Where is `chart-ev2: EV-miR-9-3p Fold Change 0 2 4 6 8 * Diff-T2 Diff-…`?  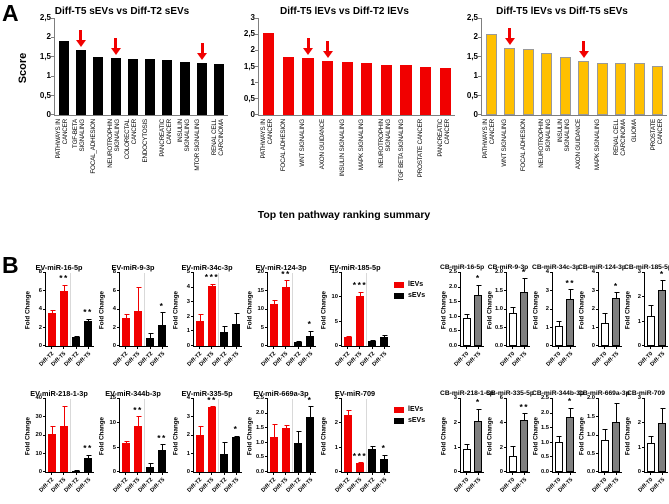 chart-ev2: EV-miR-9-3p Fold Change 0 2 4 6 8 * Diff-T2 Diff-… is located at coordinates (133, 319).